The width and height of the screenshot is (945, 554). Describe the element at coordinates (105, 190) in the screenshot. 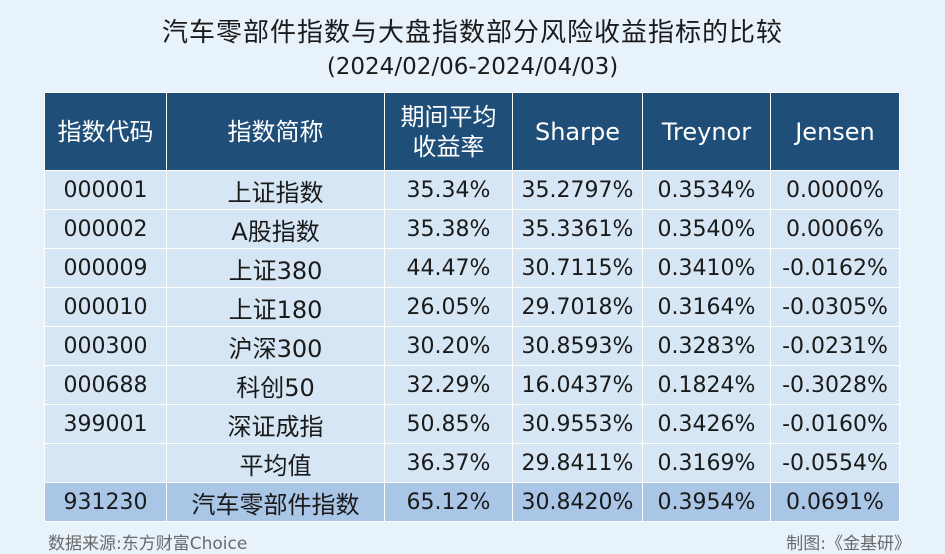

I see `cell-code: 000001` at that location.